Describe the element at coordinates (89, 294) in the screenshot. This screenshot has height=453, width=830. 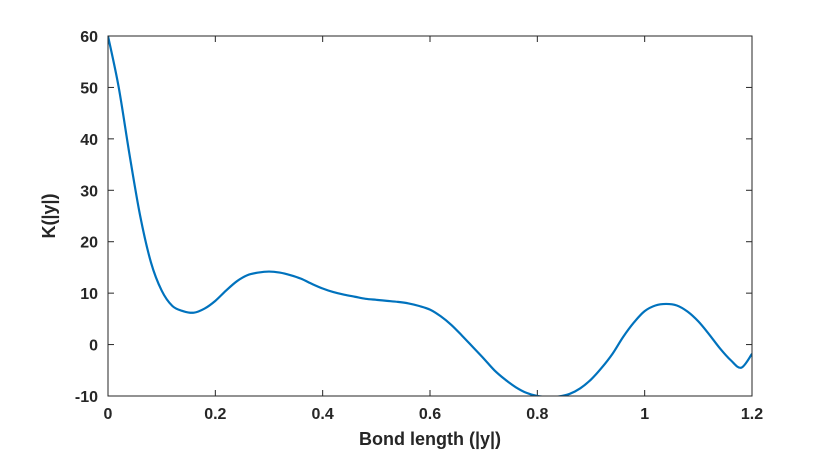
I see `y-tick-label: 10` at that location.